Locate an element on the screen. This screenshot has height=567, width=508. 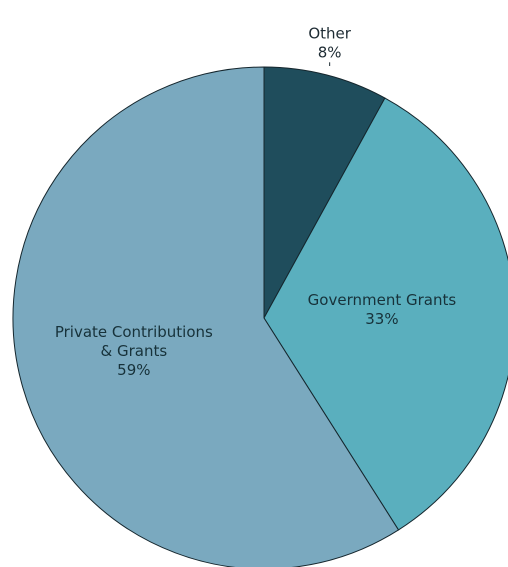
pie-label-line: Government Grants is located at coordinates (382, 300).